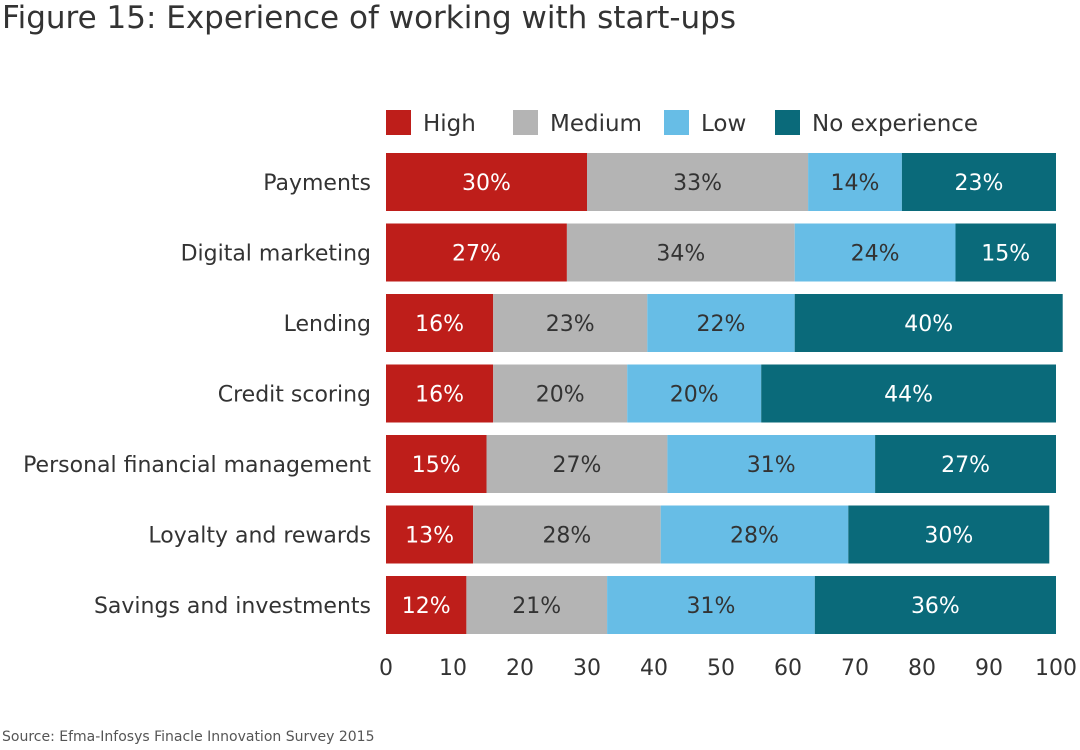  I want to click on bar-label-savings-and-investments-low: 31%, so click(710, 606).